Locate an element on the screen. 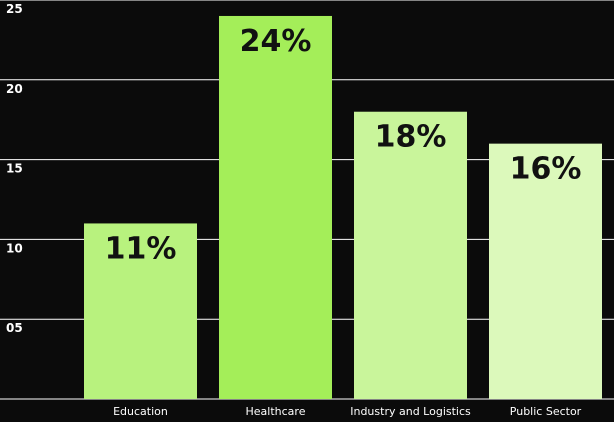  y-tick-label: 25 is located at coordinates (14, 9).